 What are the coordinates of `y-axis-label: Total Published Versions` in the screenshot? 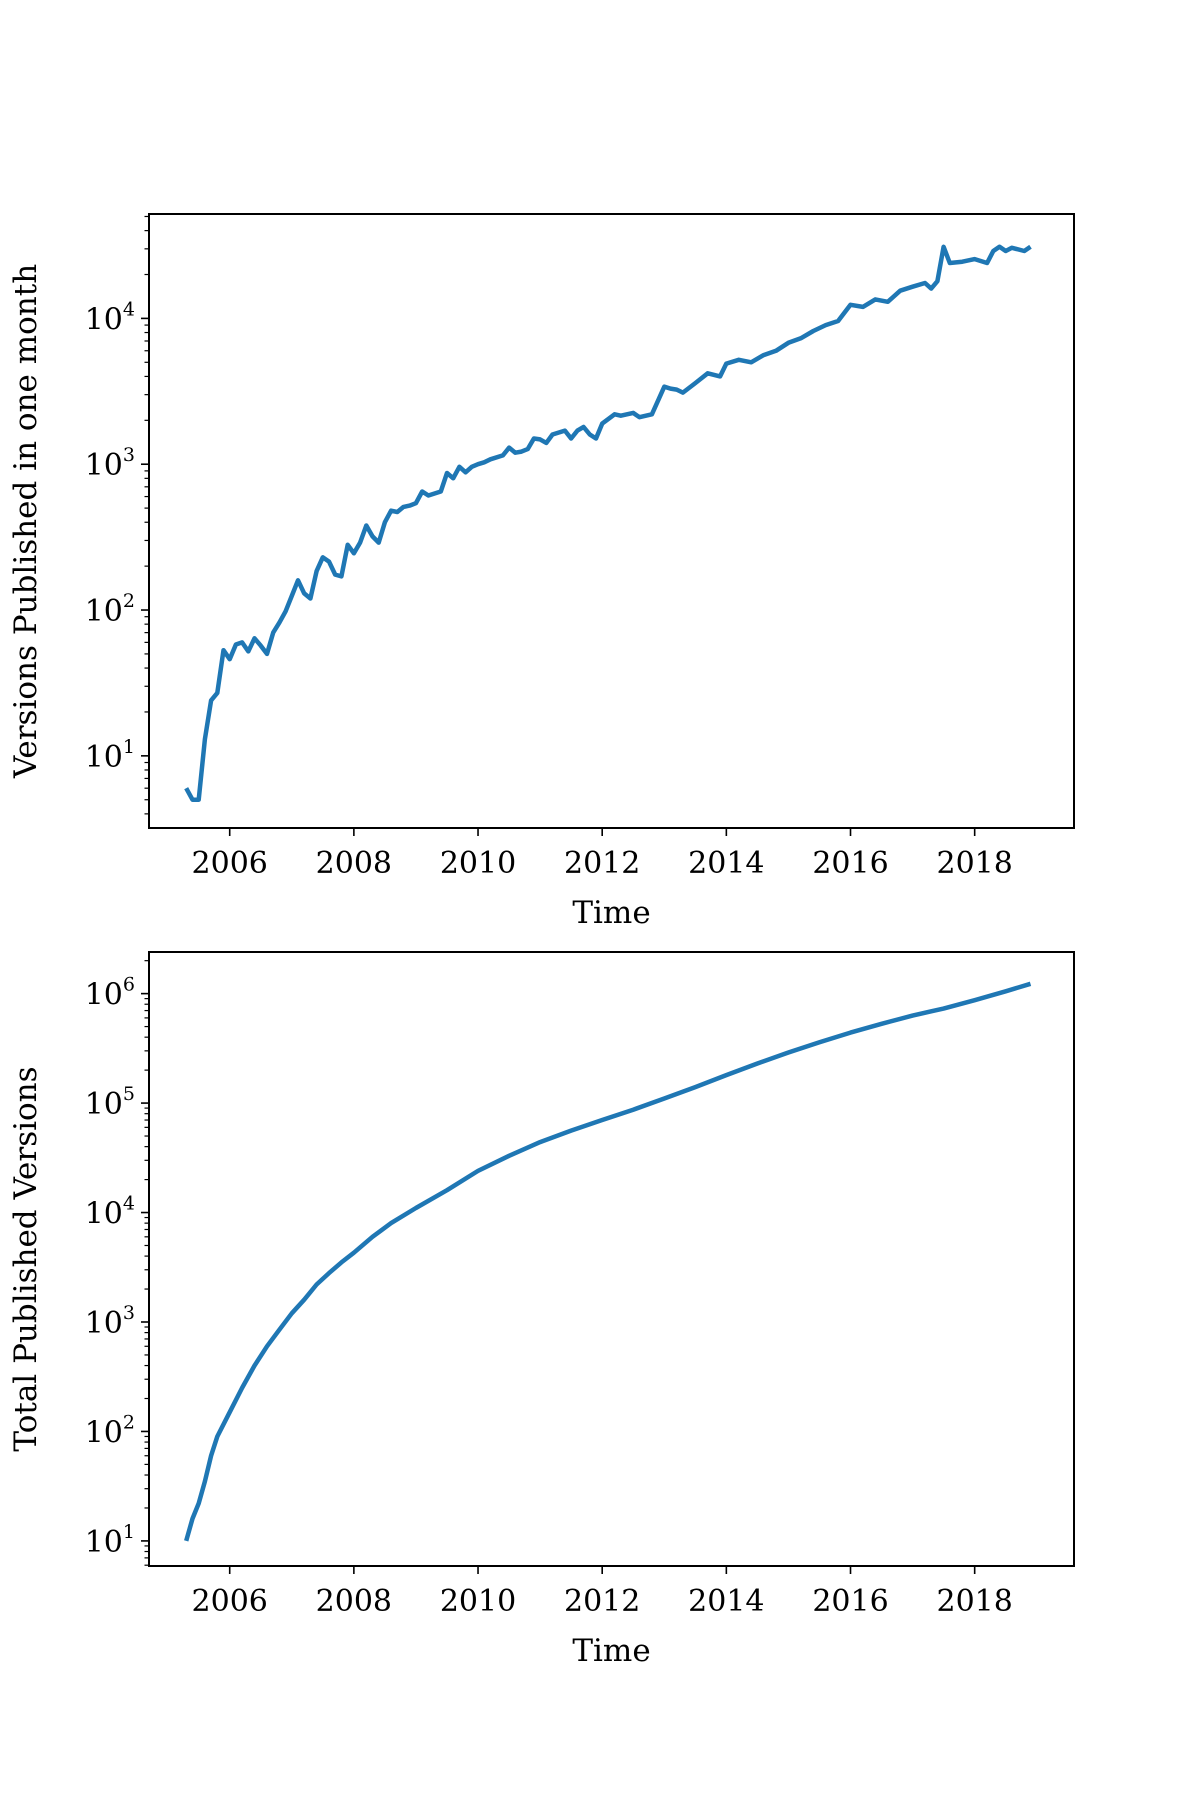 It's located at (26, 1258).